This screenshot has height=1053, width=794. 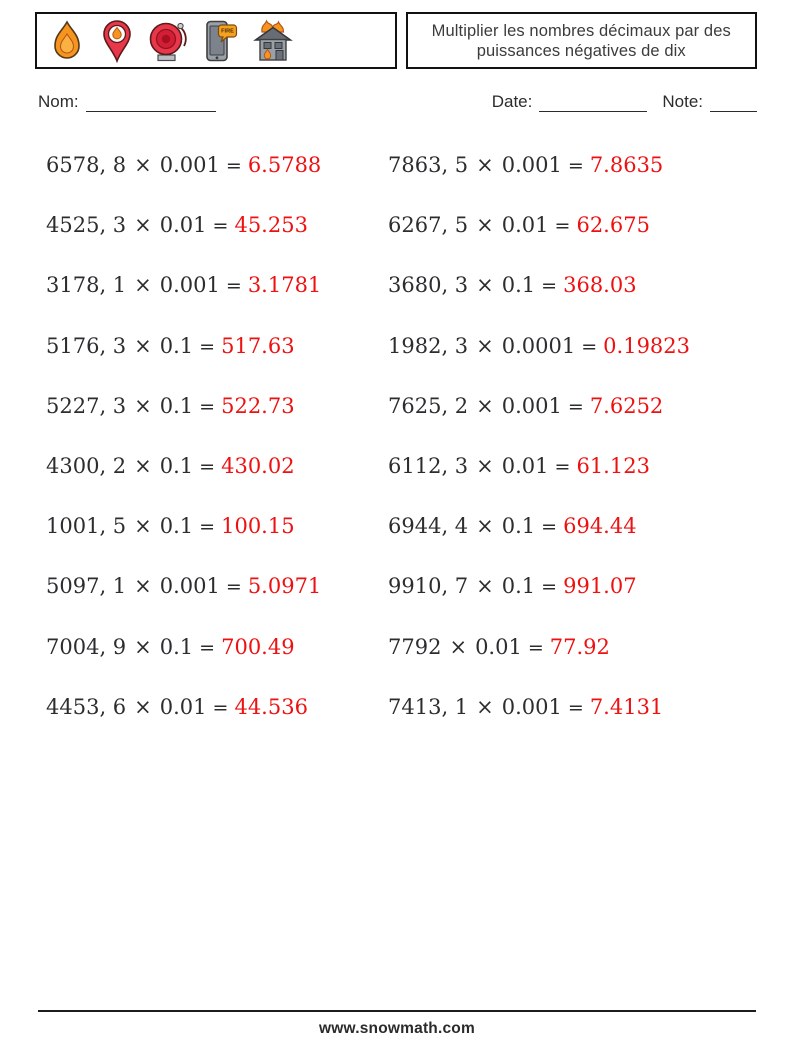 What do you see at coordinates (428, 706) in the screenshot?
I see `problem-operand: 7413, 1` at bounding box center [428, 706].